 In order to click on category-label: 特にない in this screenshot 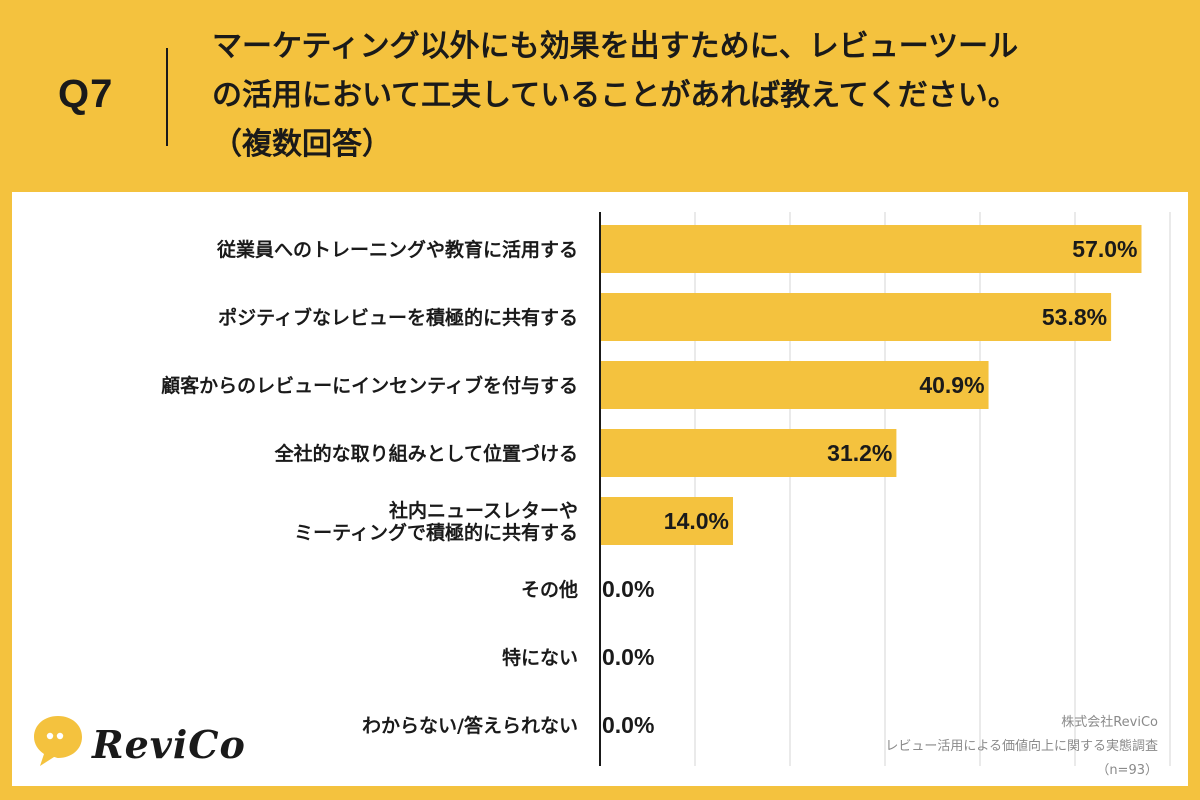, I will do `click(540, 658)`.